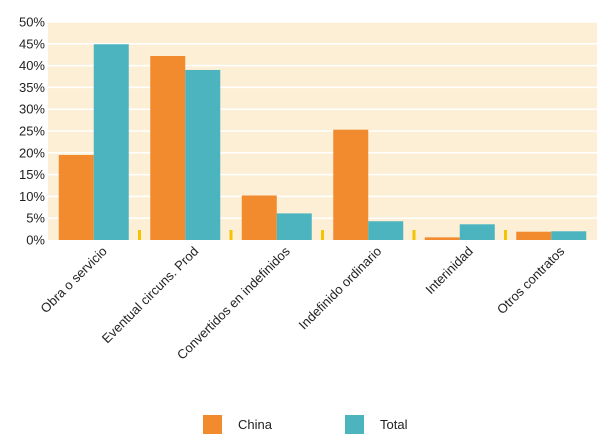 Image resolution: width=604 pixels, height=435 pixels. I want to click on legend-swatch-total, so click(354, 424).